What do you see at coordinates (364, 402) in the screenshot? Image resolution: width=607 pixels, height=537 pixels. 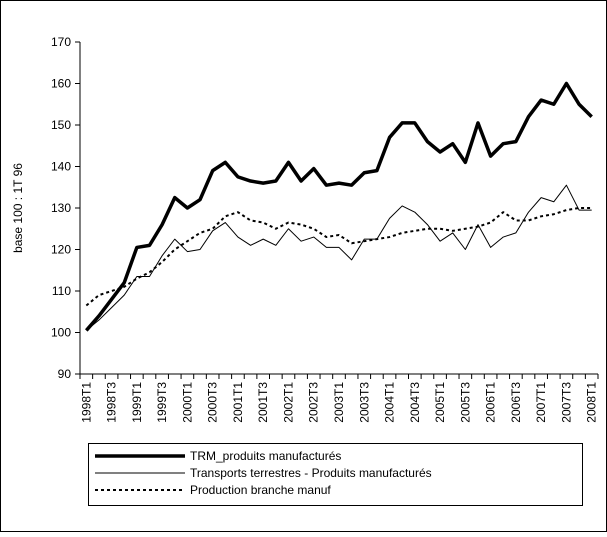 I see `x-tick-label: 2003T3` at bounding box center [364, 402].